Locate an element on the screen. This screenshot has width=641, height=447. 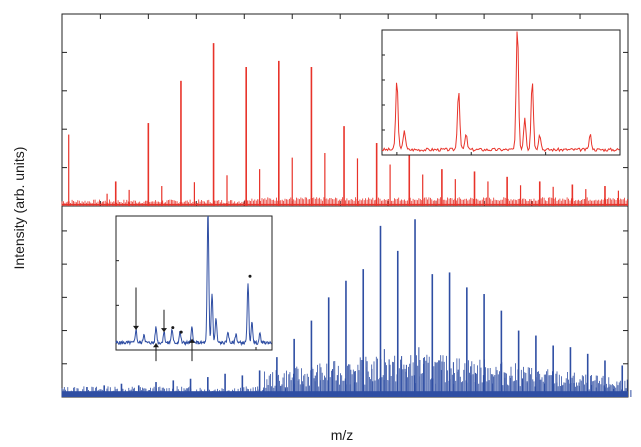
inset-b-trace is located at coordinates (193, 281).